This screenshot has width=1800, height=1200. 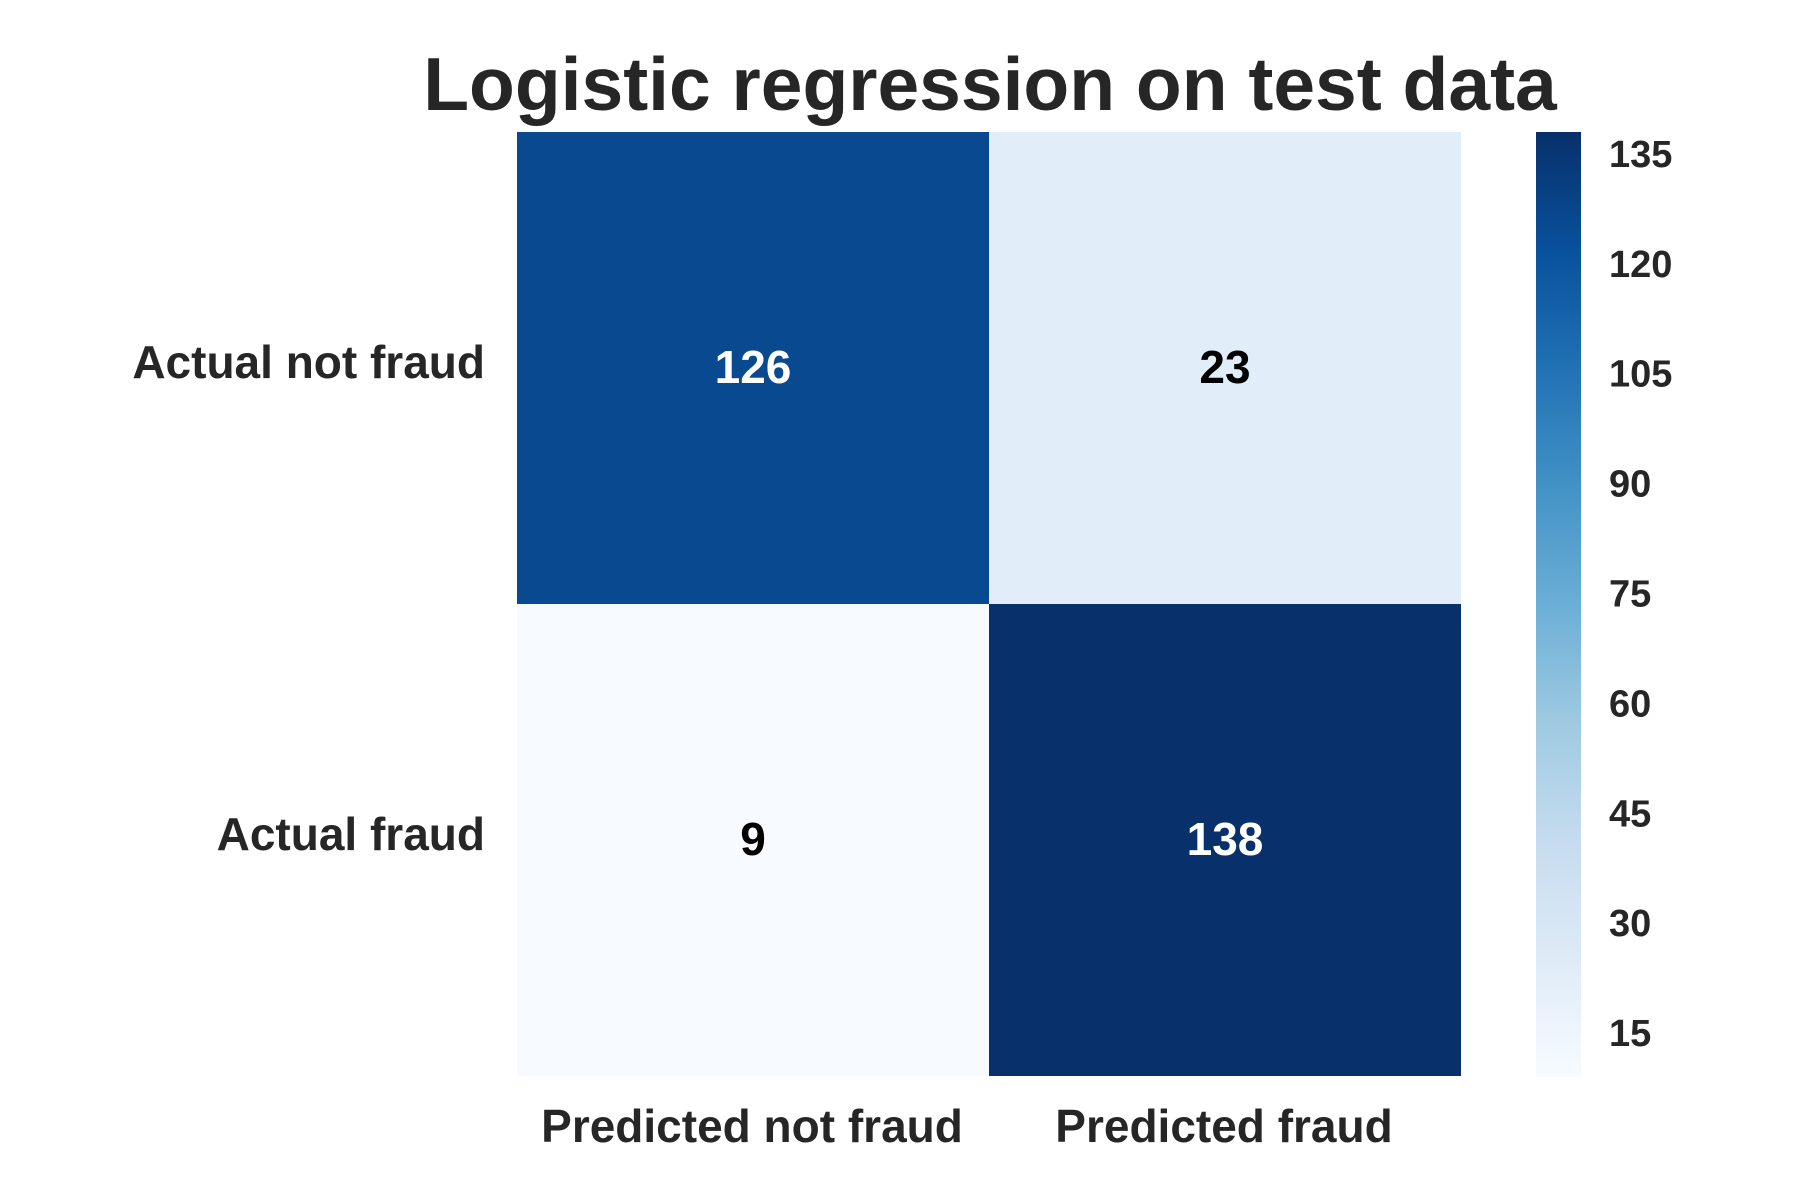 What do you see at coordinates (351, 834) in the screenshot?
I see `row-label-actual-fraud: Actual fraud` at bounding box center [351, 834].